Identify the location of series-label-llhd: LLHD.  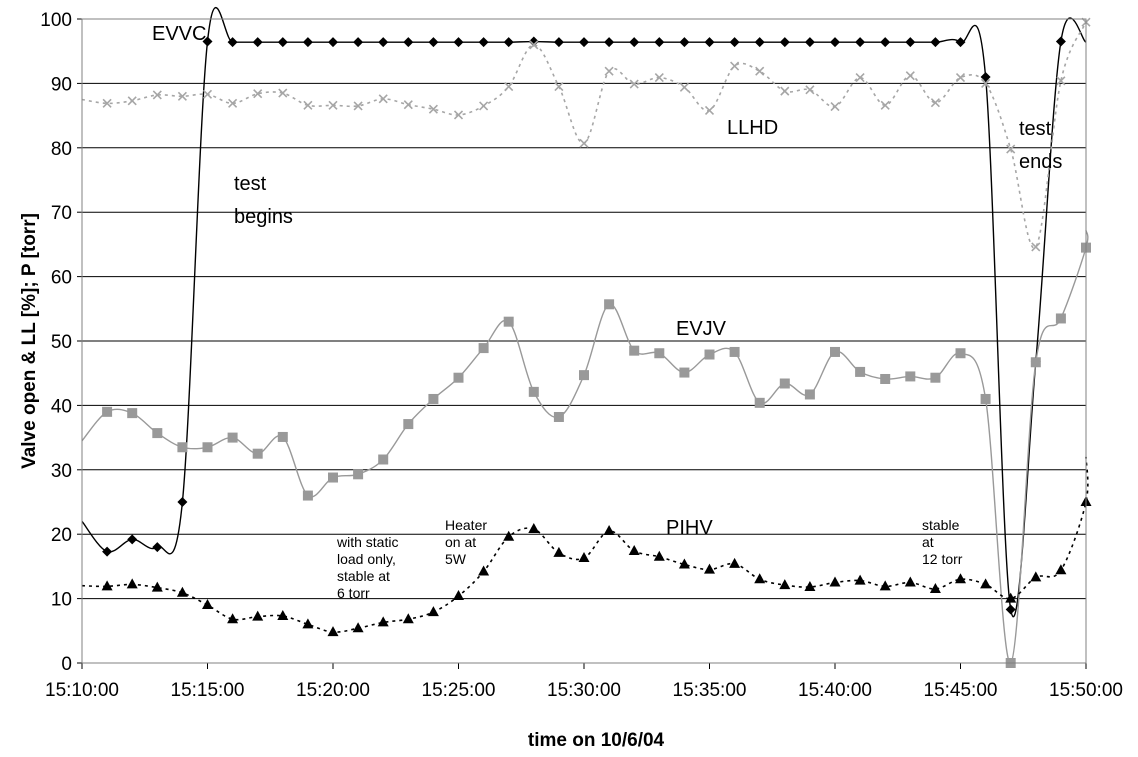
(752, 128).